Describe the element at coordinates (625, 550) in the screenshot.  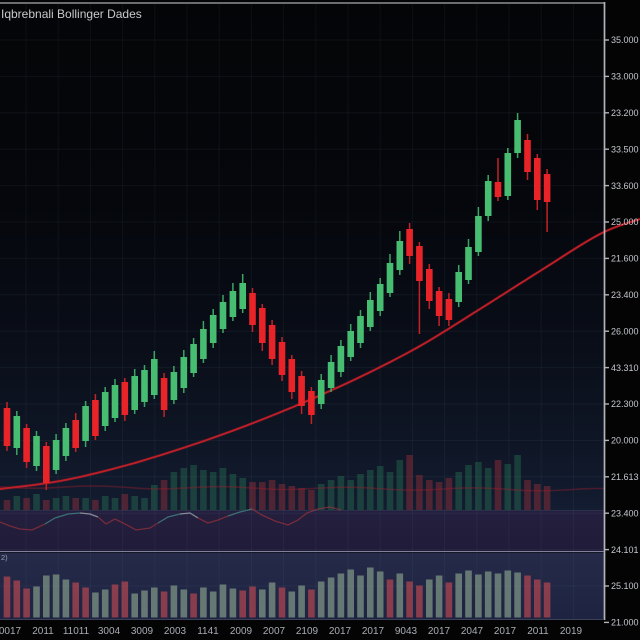
I see `svg-text: 24.101` at that location.